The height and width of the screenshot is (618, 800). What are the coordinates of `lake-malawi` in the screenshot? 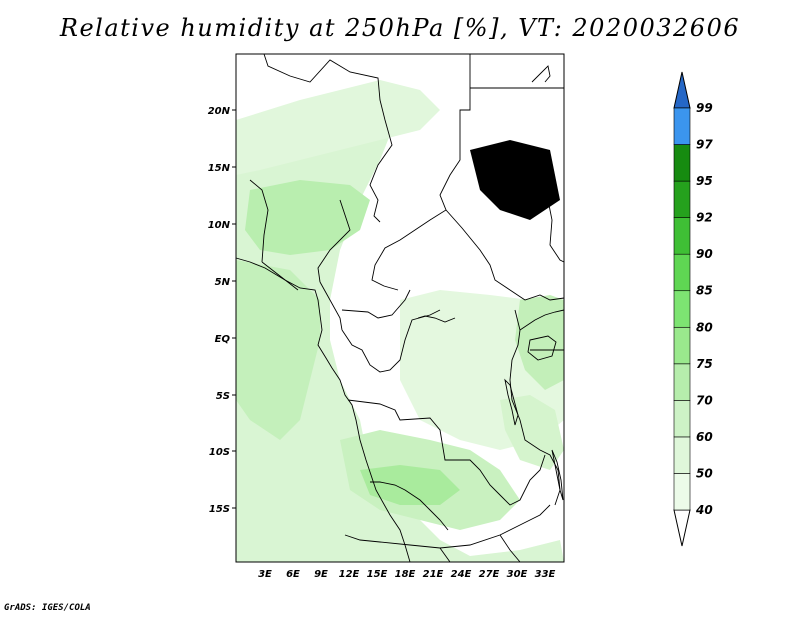 It's located at (557, 475).